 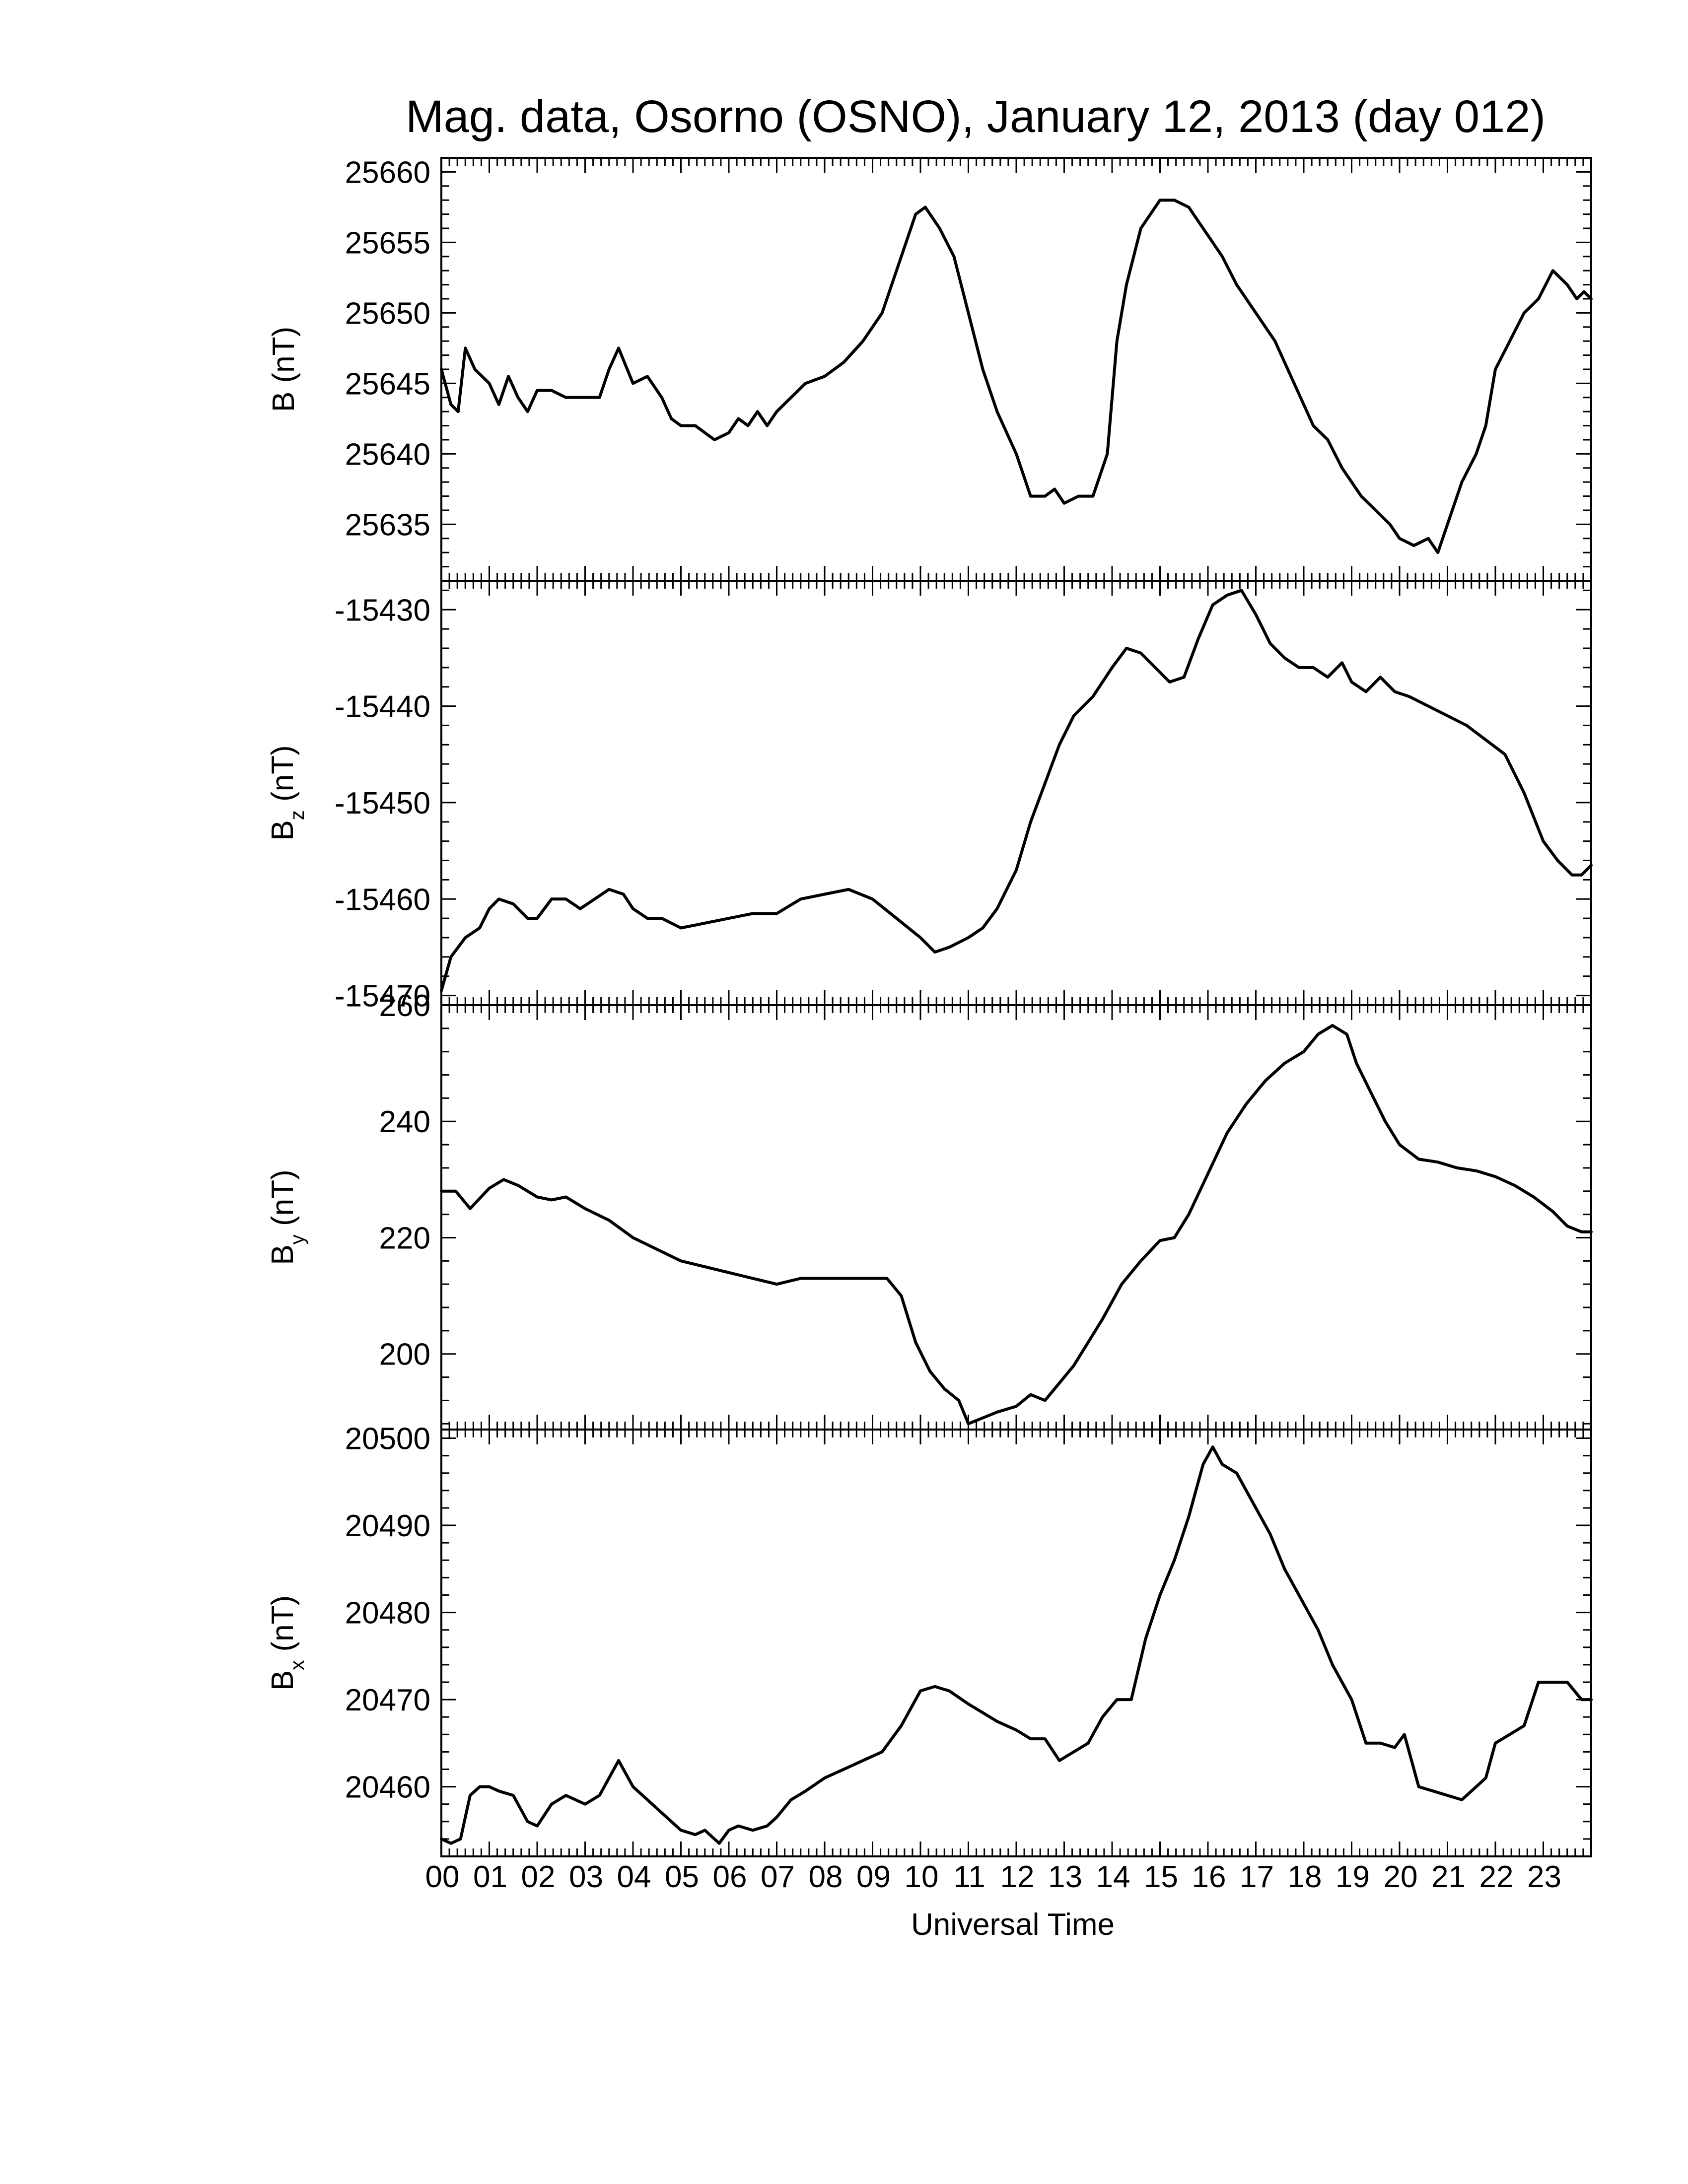 What do you see at coordinates (404, 1006) in the screenshot?
I see `y-tick-label: 260` at bounding box center [404, 1006].